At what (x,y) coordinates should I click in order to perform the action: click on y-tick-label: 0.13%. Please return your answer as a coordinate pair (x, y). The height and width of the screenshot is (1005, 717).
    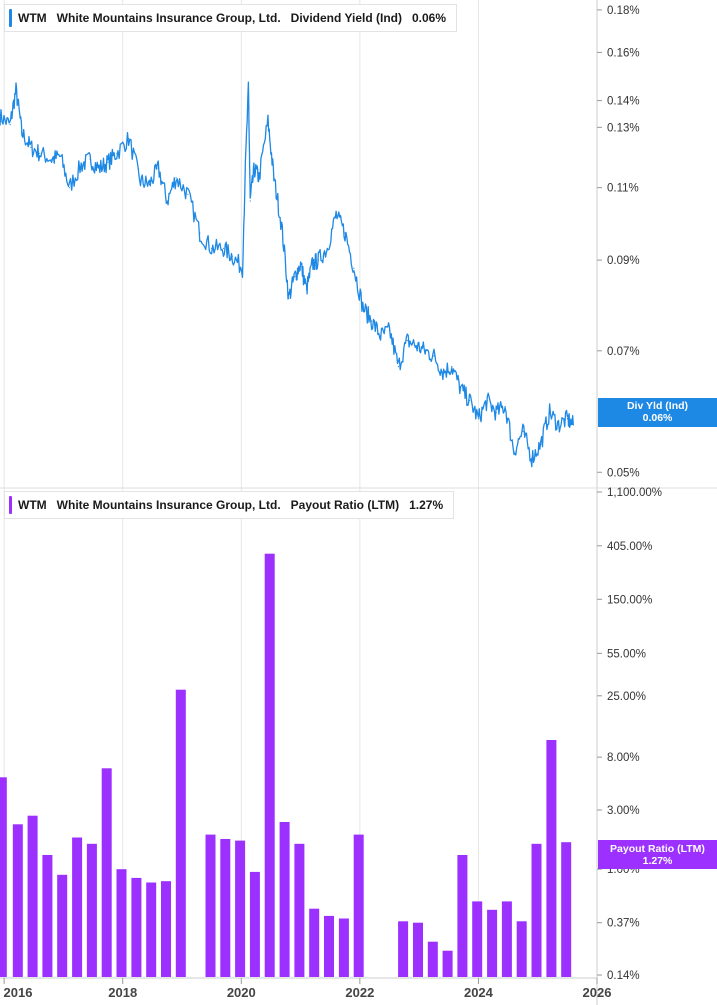
    Looking at the image, I should click on (623, 128).